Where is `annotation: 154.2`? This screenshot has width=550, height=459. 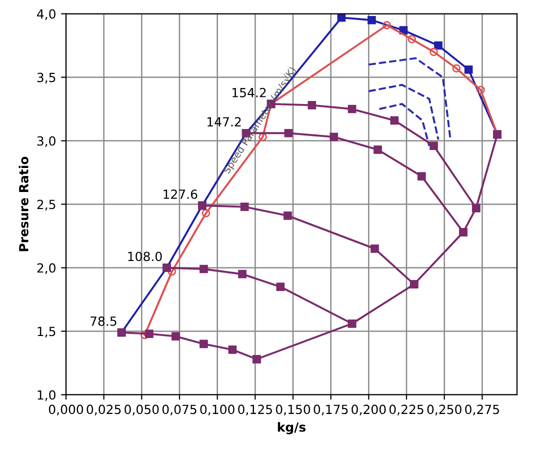
annotation: 154.2 is located at coordinates (249, 93).